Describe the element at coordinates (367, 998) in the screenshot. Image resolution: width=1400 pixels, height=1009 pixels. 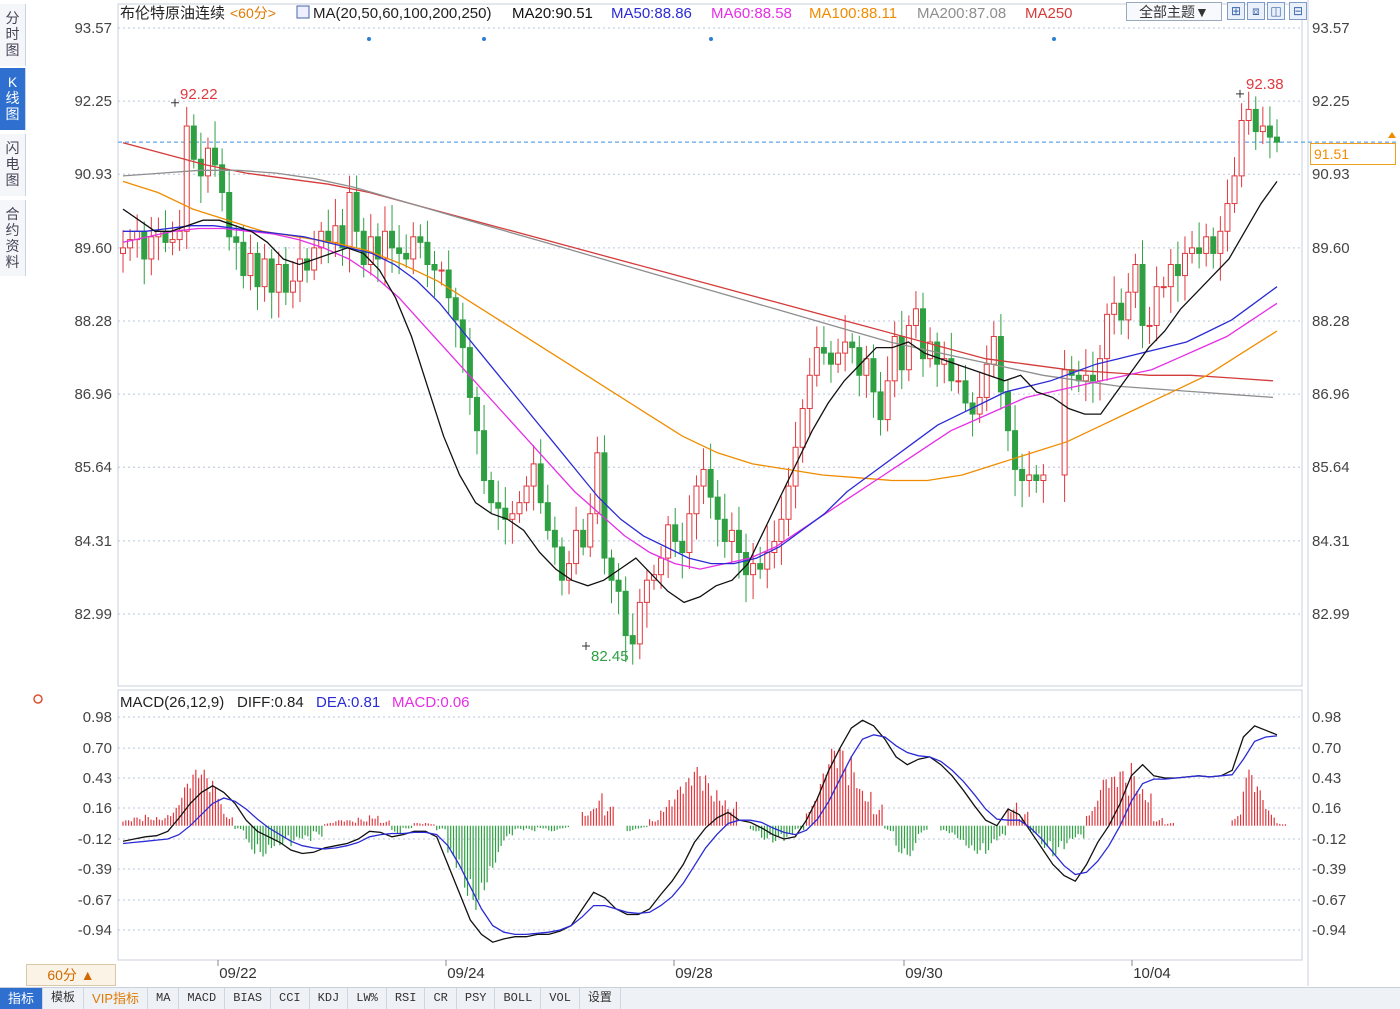
I see `indicator-tab-lw: LW%` at that location.